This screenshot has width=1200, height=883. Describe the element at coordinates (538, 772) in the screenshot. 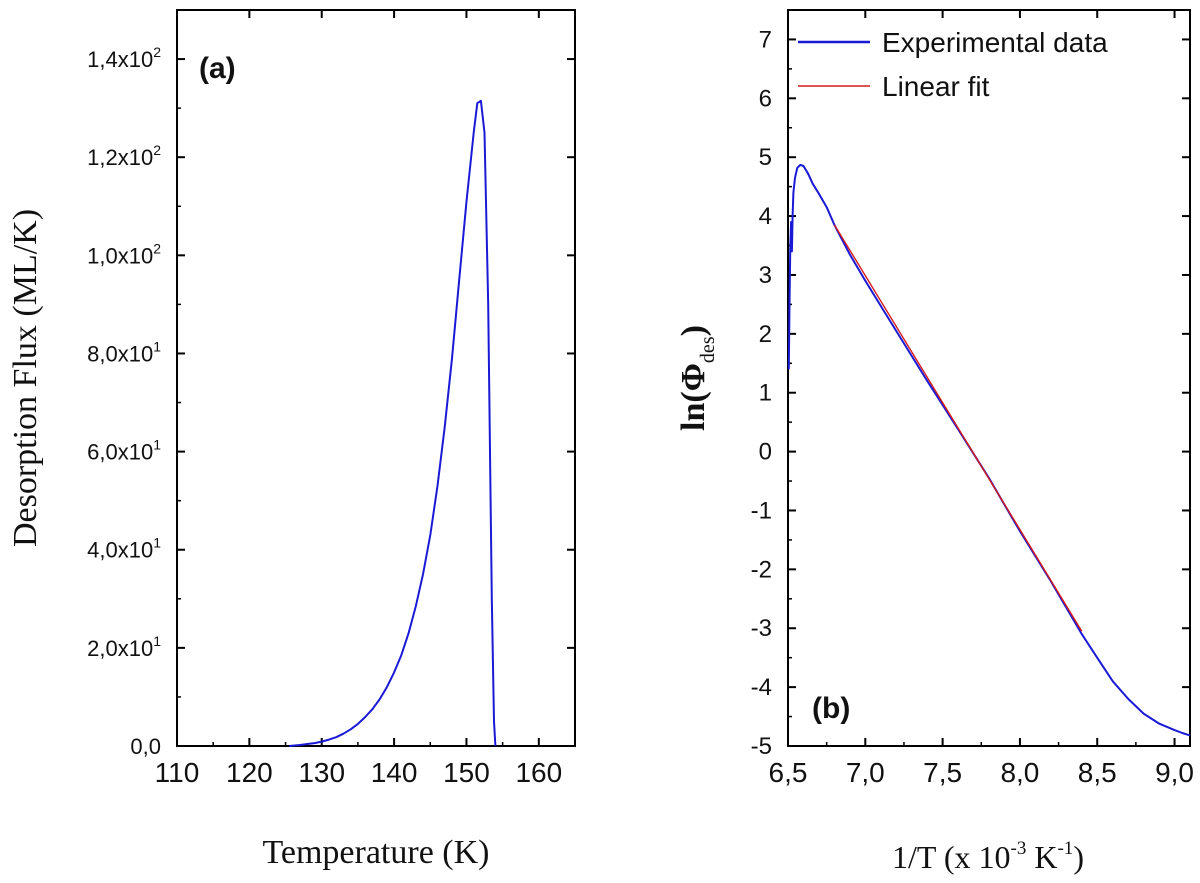

I see `panel-a-x-tick-label: 160` at that location.